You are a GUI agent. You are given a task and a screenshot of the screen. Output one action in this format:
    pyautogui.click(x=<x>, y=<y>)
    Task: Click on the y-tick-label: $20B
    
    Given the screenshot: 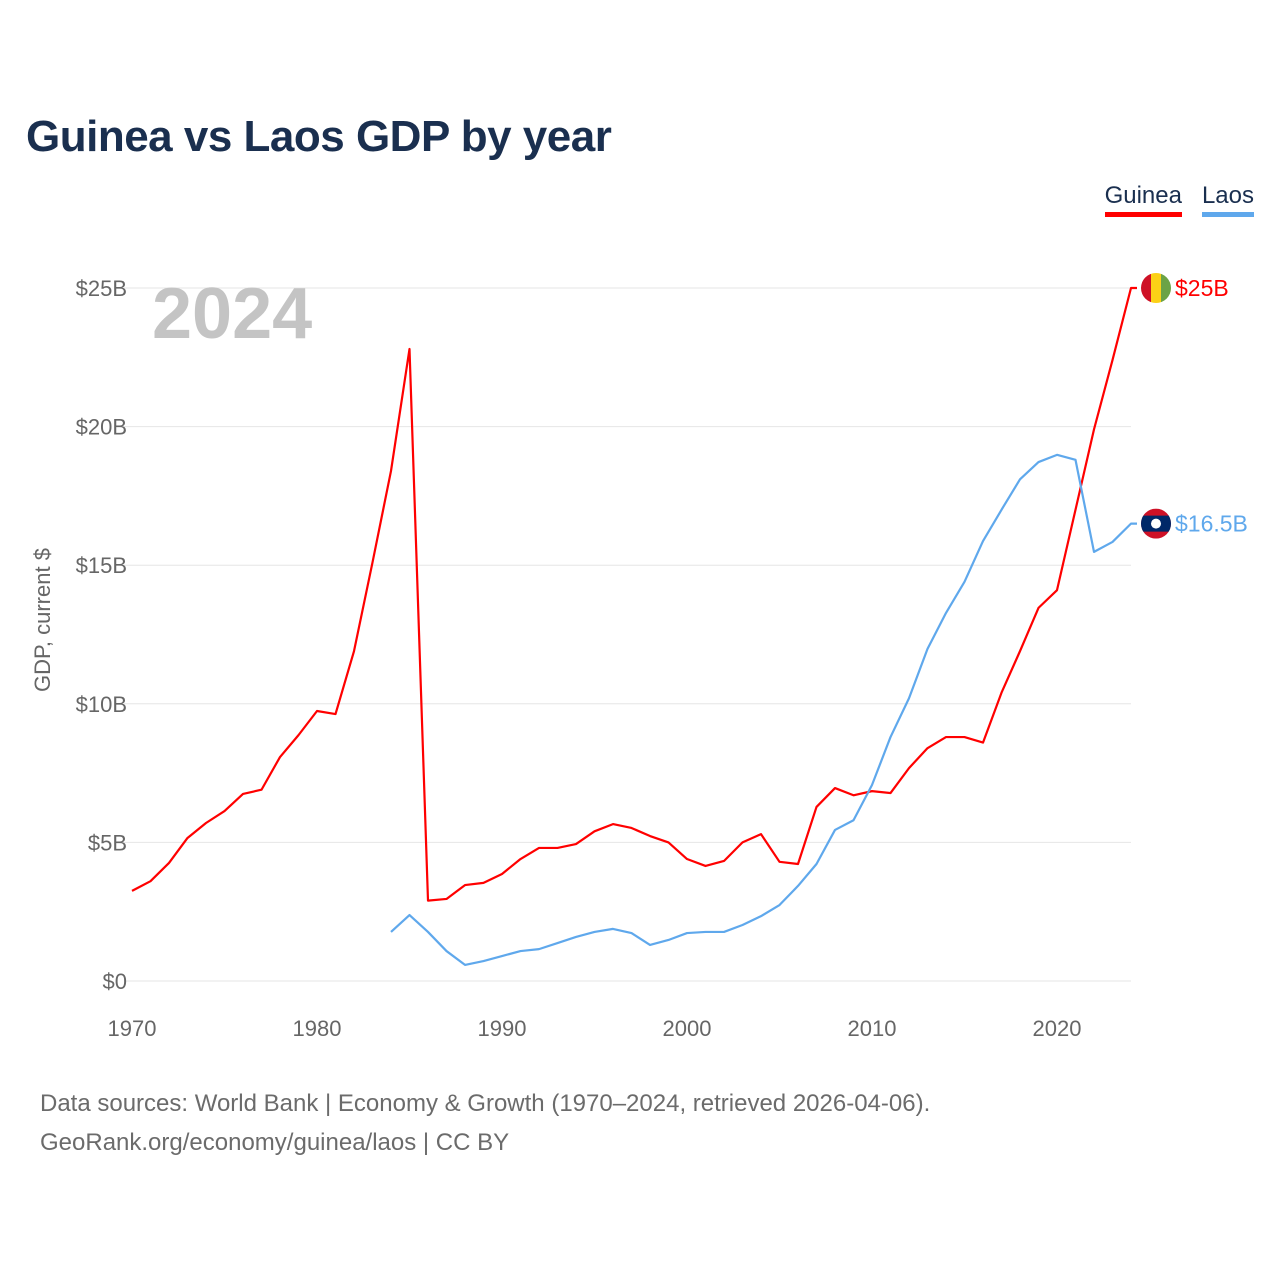 What is the action you would take?
    pyautogui.click(x=101, y=427)
    